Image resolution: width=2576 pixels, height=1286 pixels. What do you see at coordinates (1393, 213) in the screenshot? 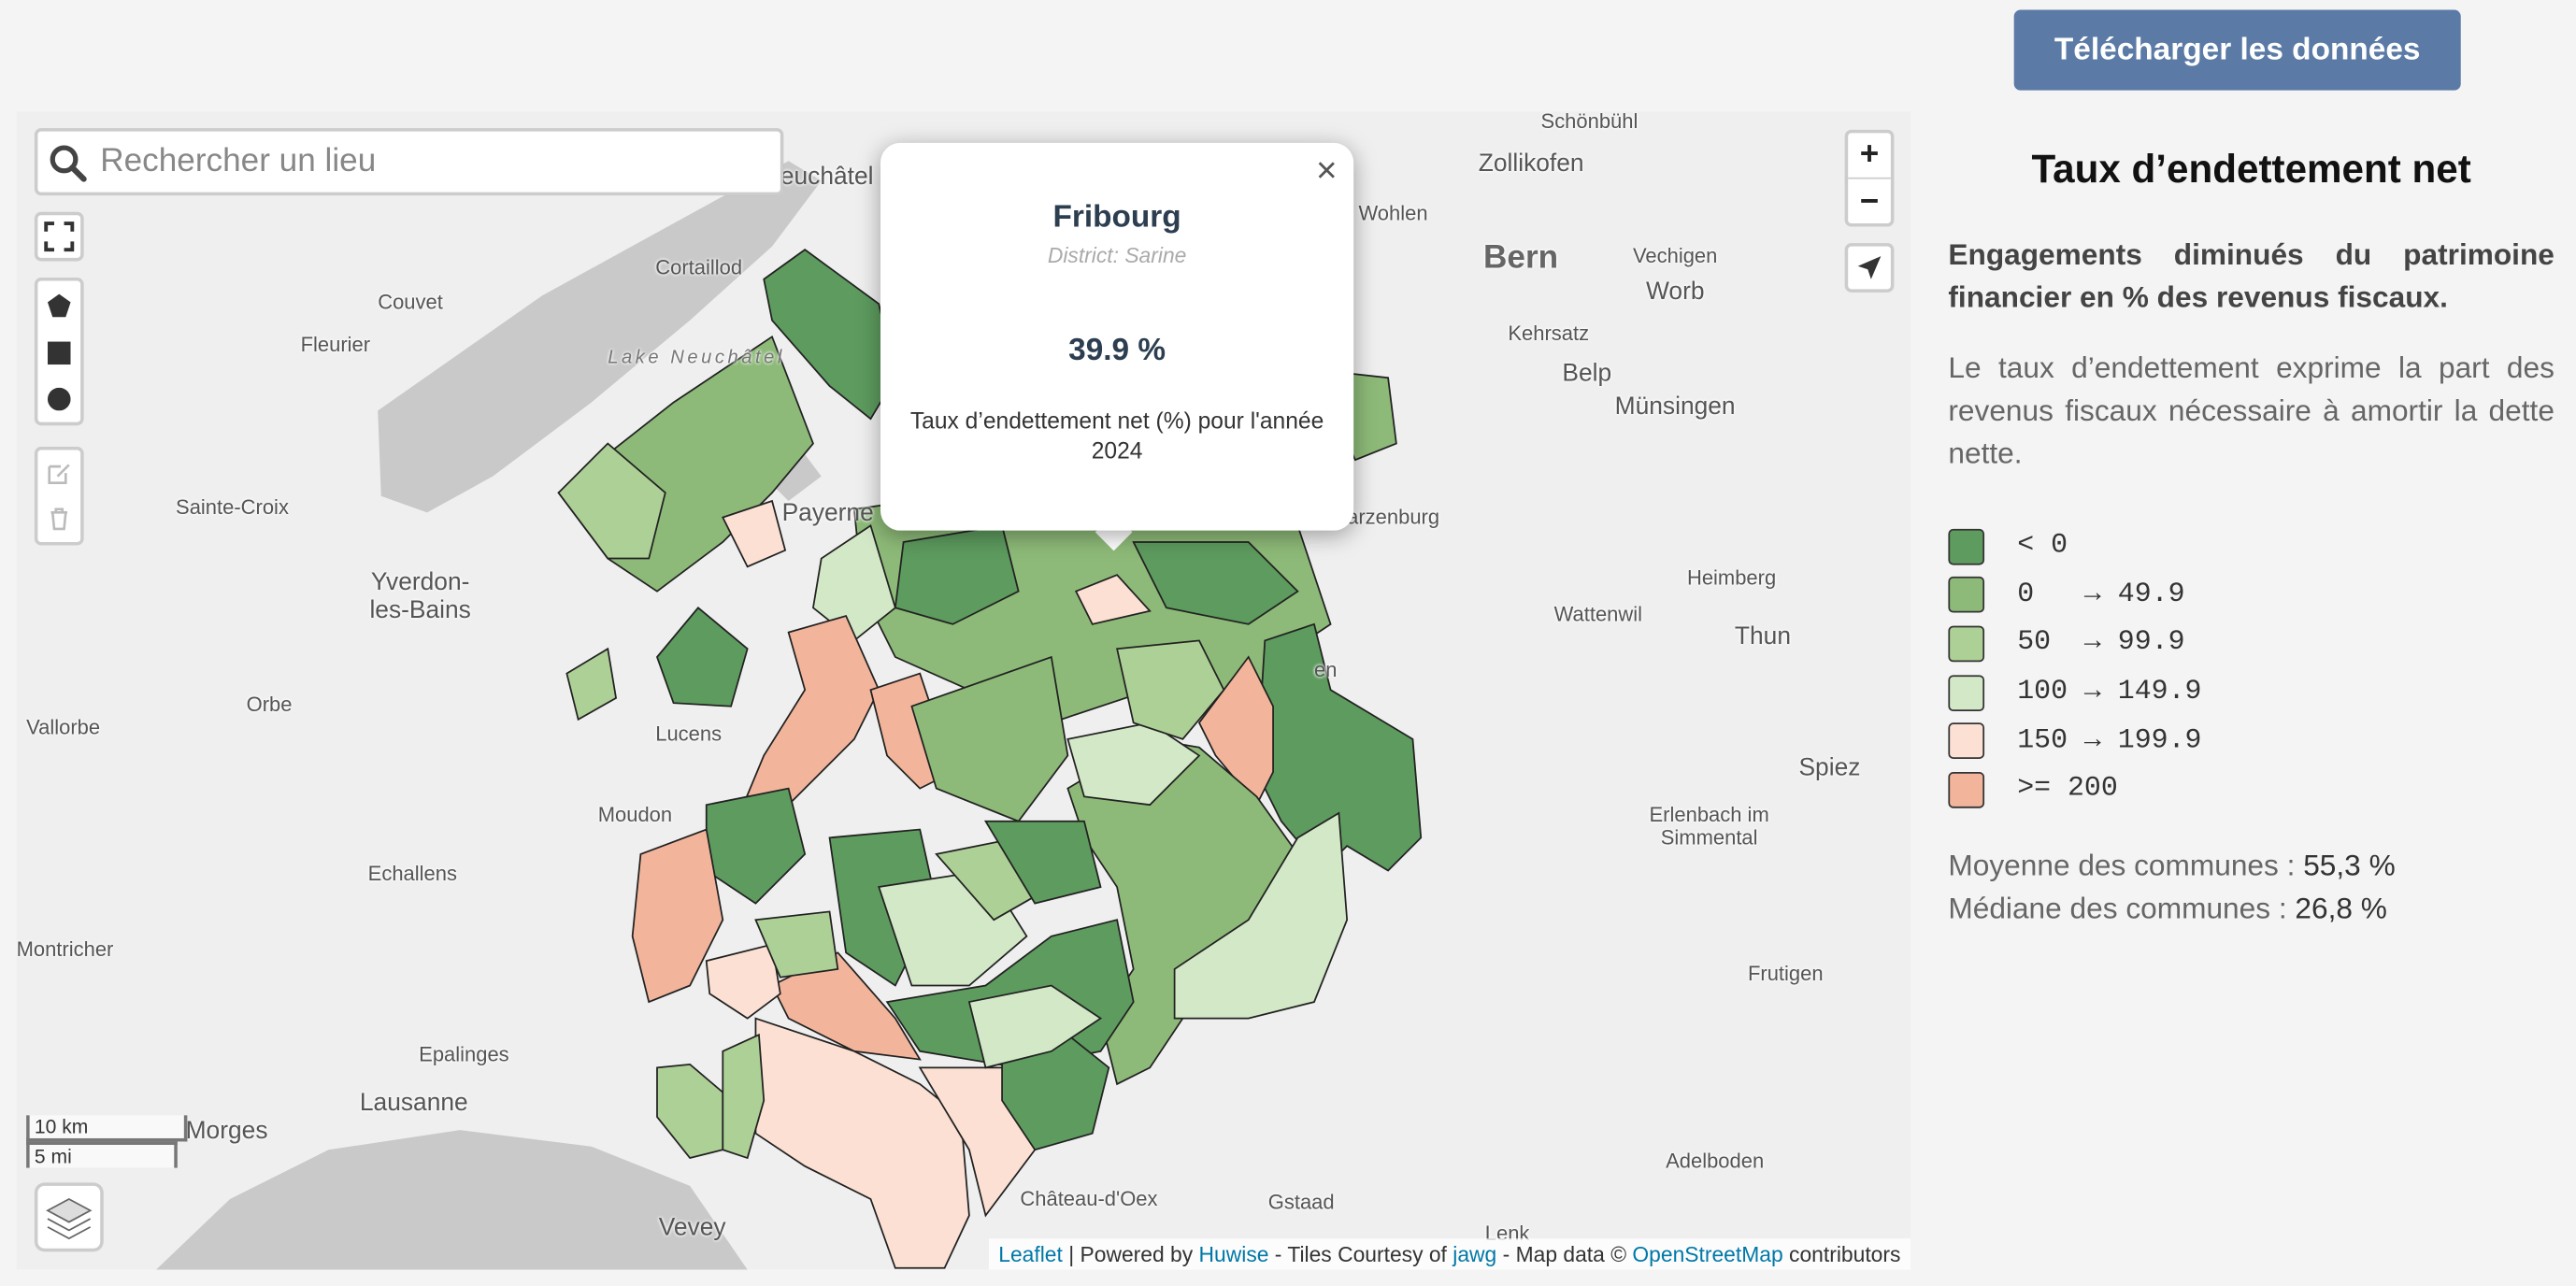
I see `place-label: Wohlen` at bounding box center [1393, 213].